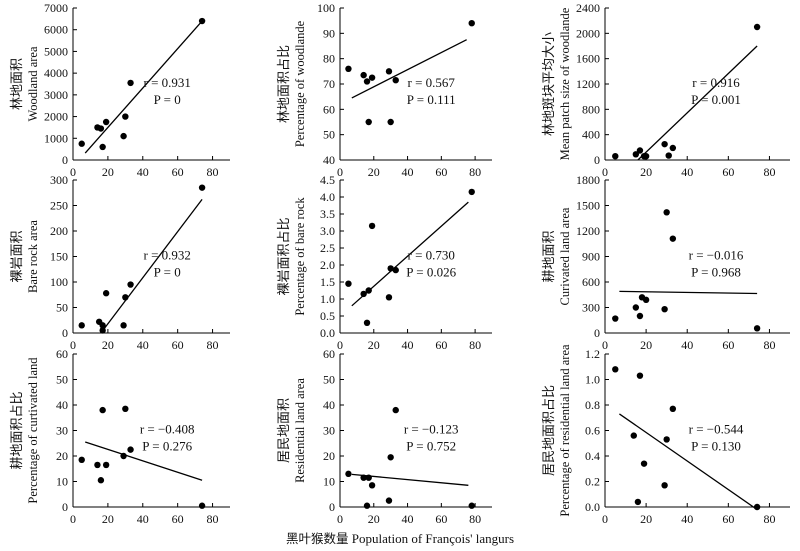 The width and height of the screenshot is (800, 551). What do you see at coordinates (688, 292) in the screenshot?
I see `chart-6-fit-line` at bounding box center [688, 292].